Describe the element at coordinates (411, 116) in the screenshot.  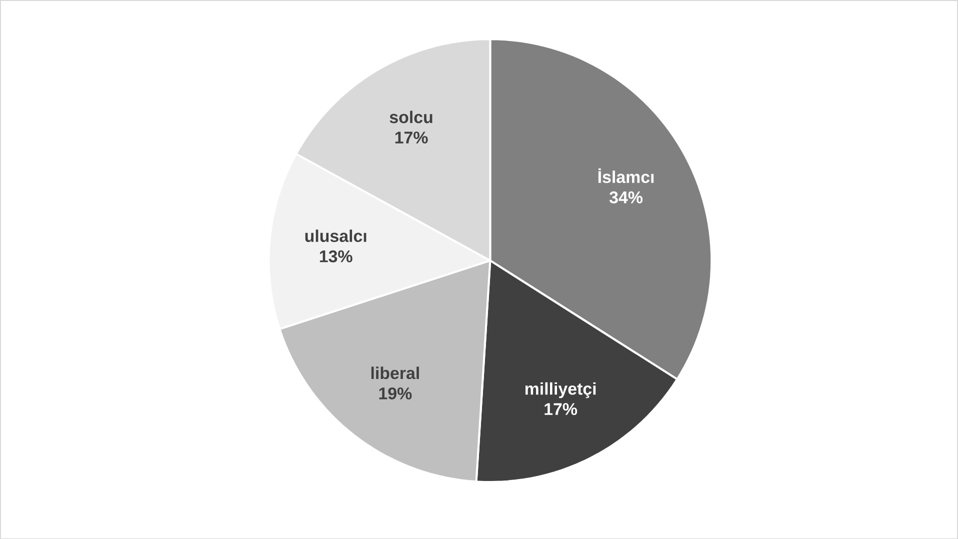
I see `slice-label: solcu` at that location.